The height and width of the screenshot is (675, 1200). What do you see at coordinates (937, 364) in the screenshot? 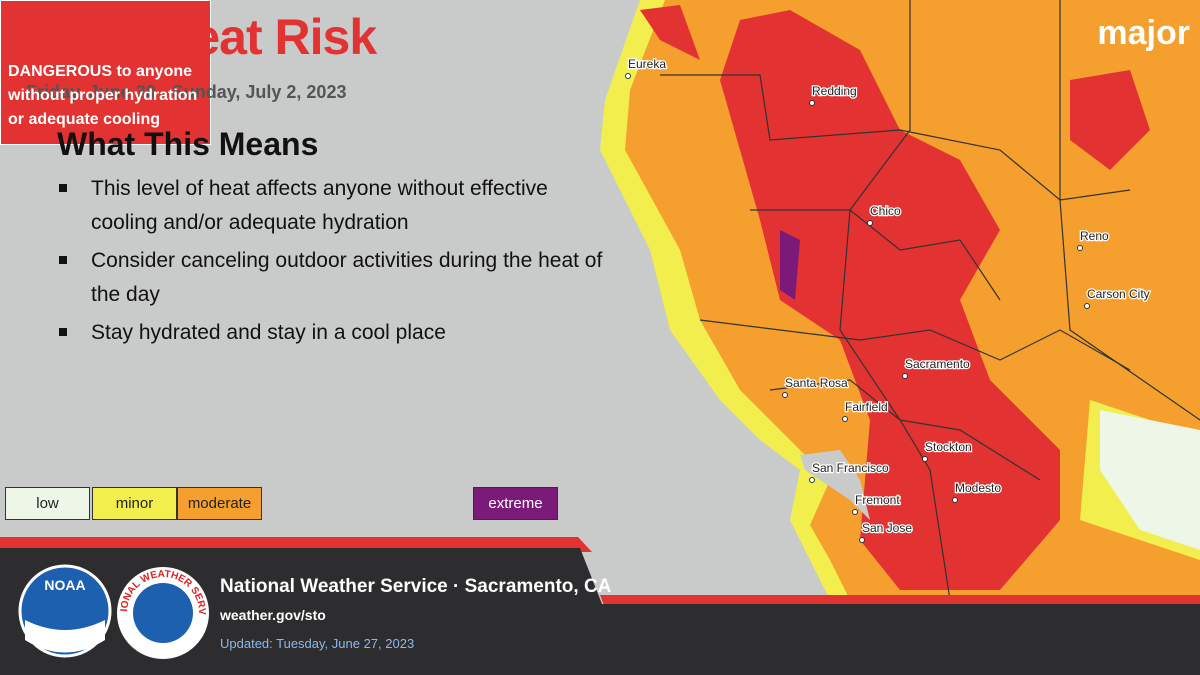
I see `city-label: Sacramento` at bounding box center [937, 364].